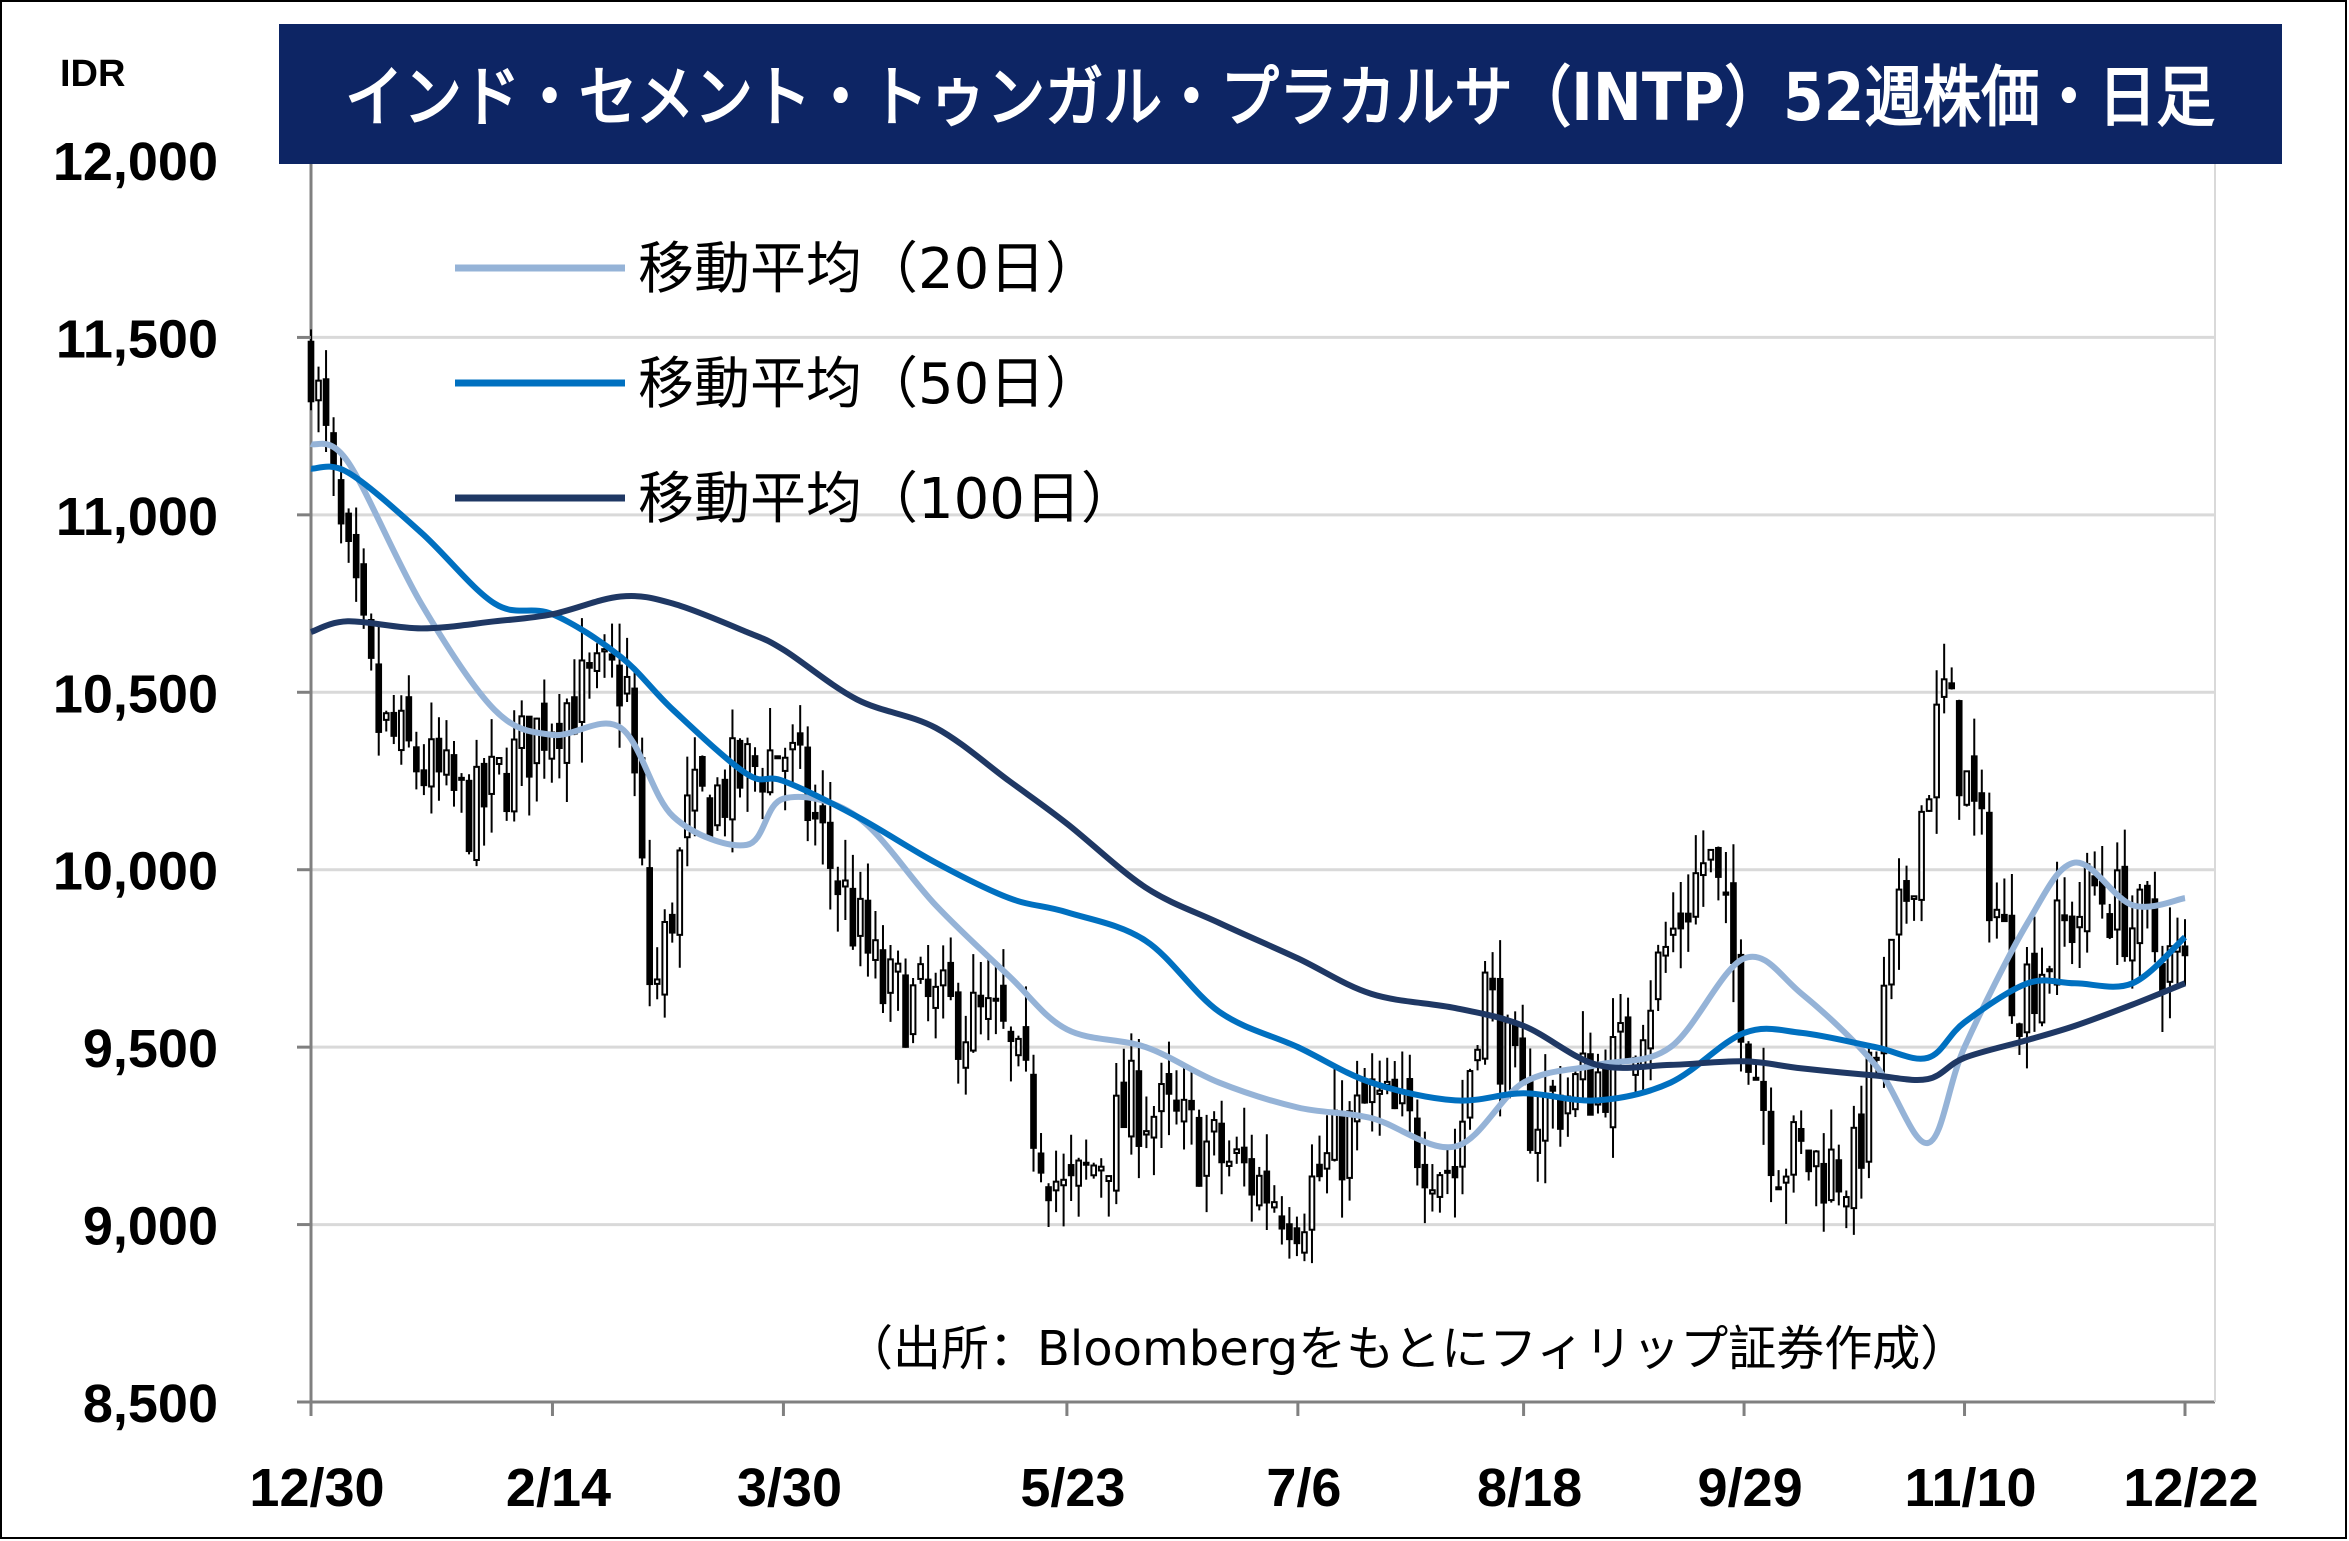 This screenshot has width=2349, height=1541. Describe the element at coordinates (1254, 1460) in the screenshot. I see `x-axis-ticks: 12/30 2/14 3/30 5/23 7/6 8/18 9/29 11/10 12/22` at that location.